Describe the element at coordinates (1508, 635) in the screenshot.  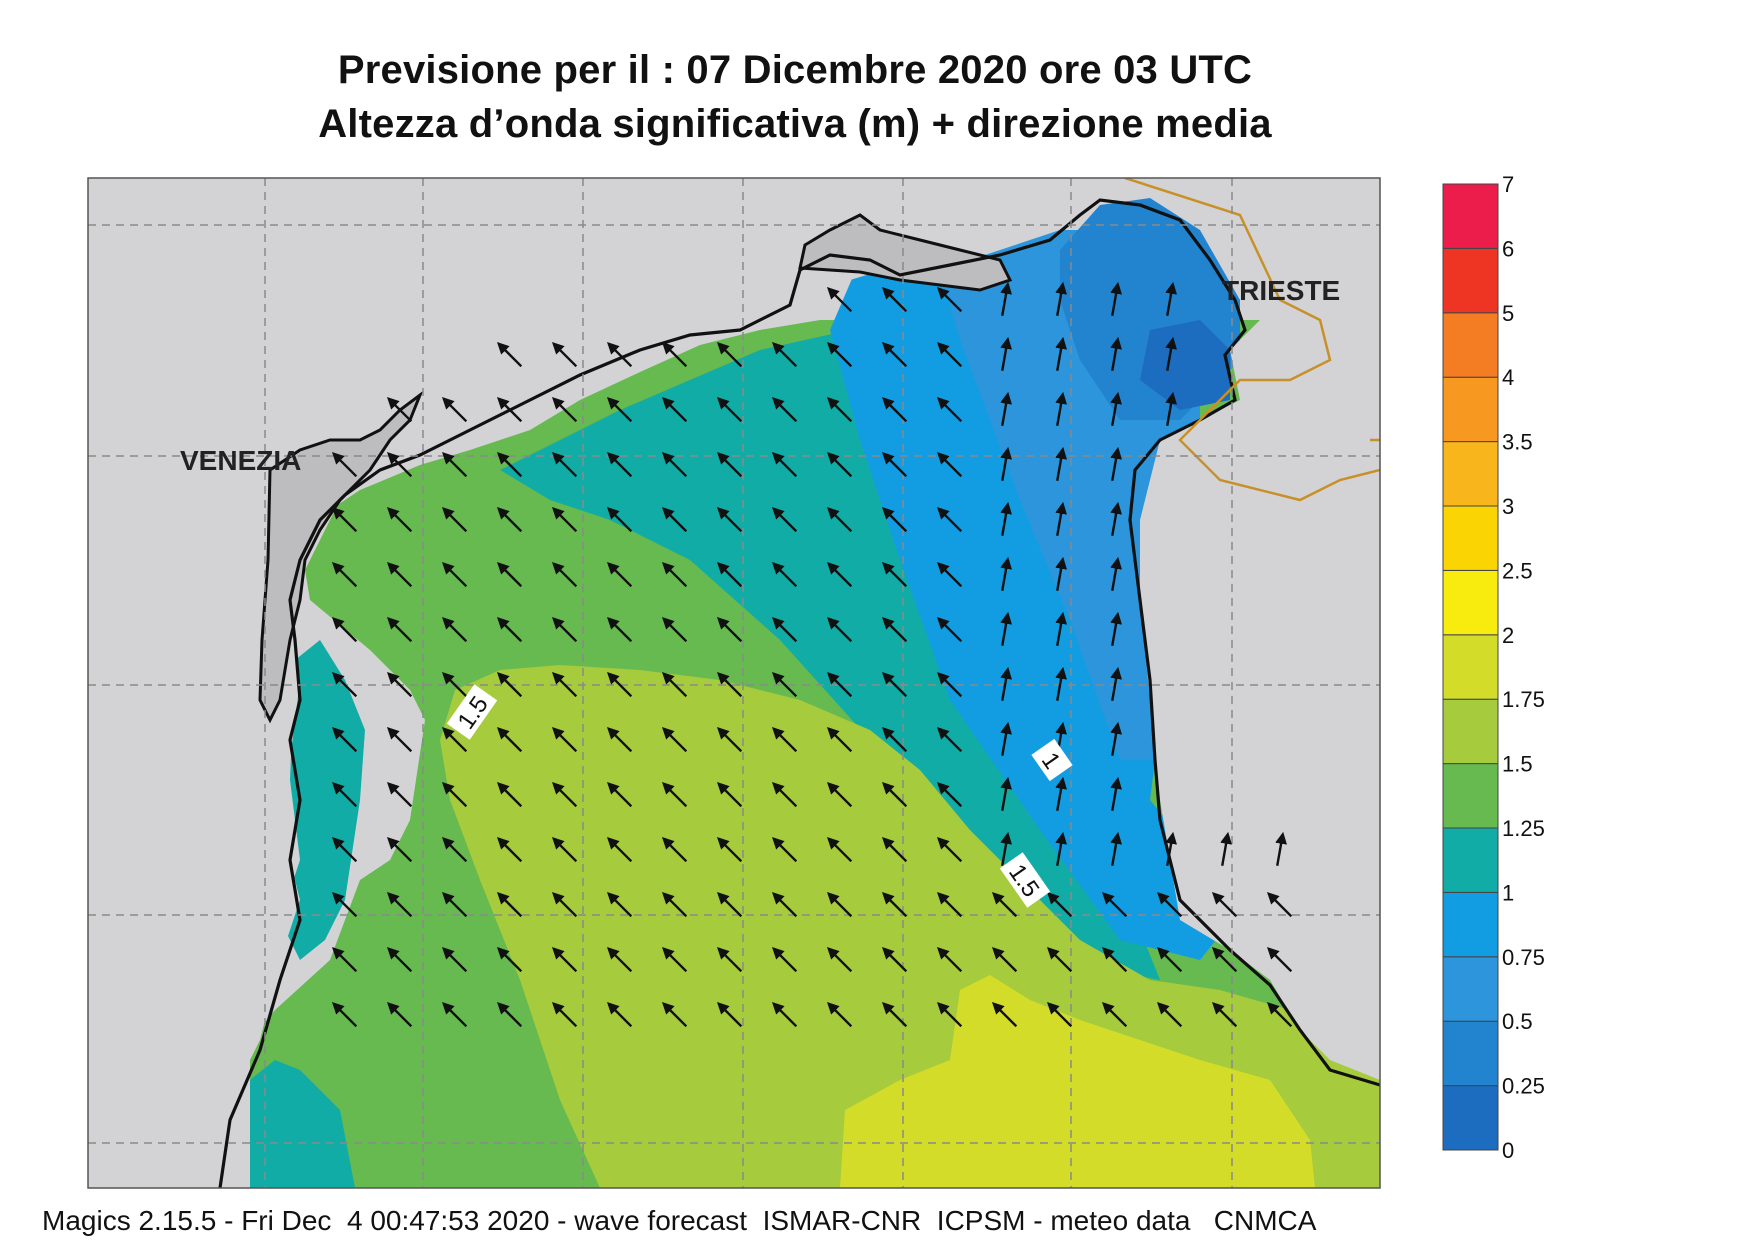
I see `legend-level-label: 2` at that location.